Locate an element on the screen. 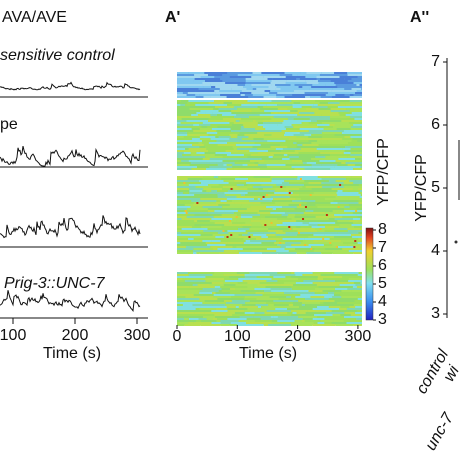  tick-label: 0 is located at coordinates (177, 336).